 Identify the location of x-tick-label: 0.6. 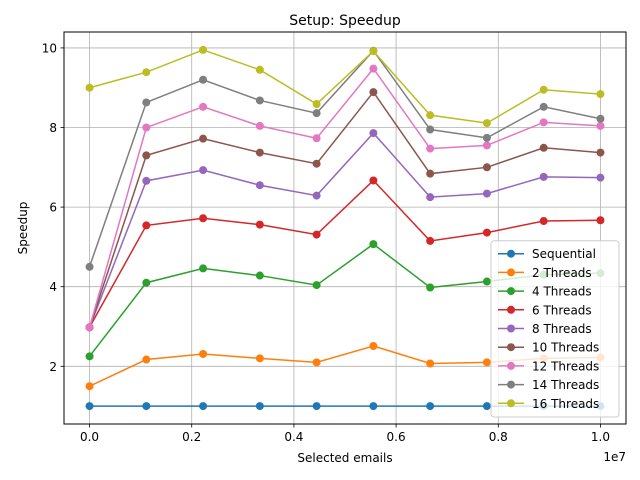
(396, 437).